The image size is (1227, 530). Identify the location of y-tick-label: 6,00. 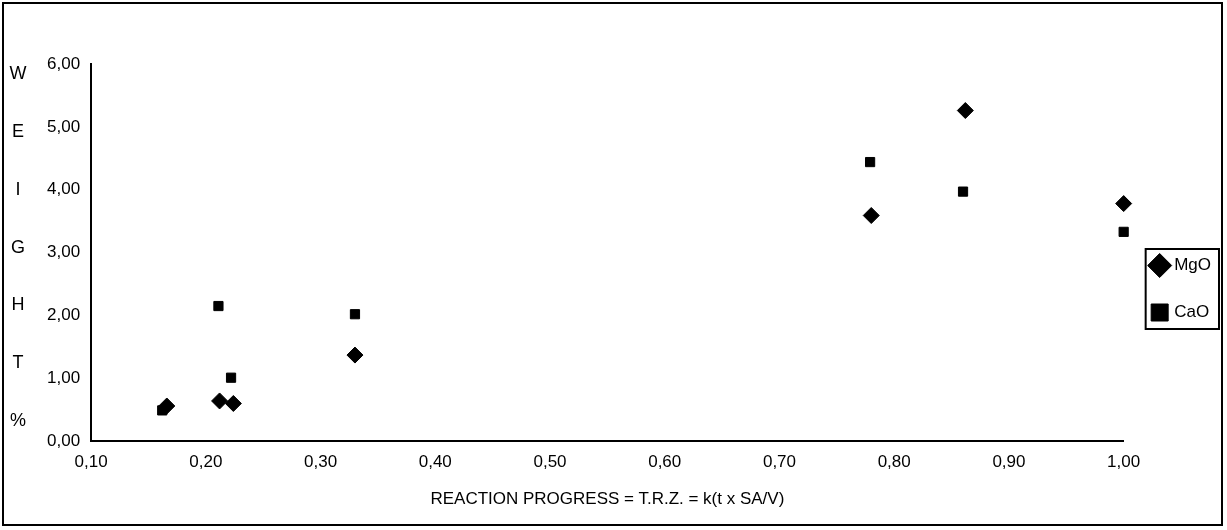
(63, 63).